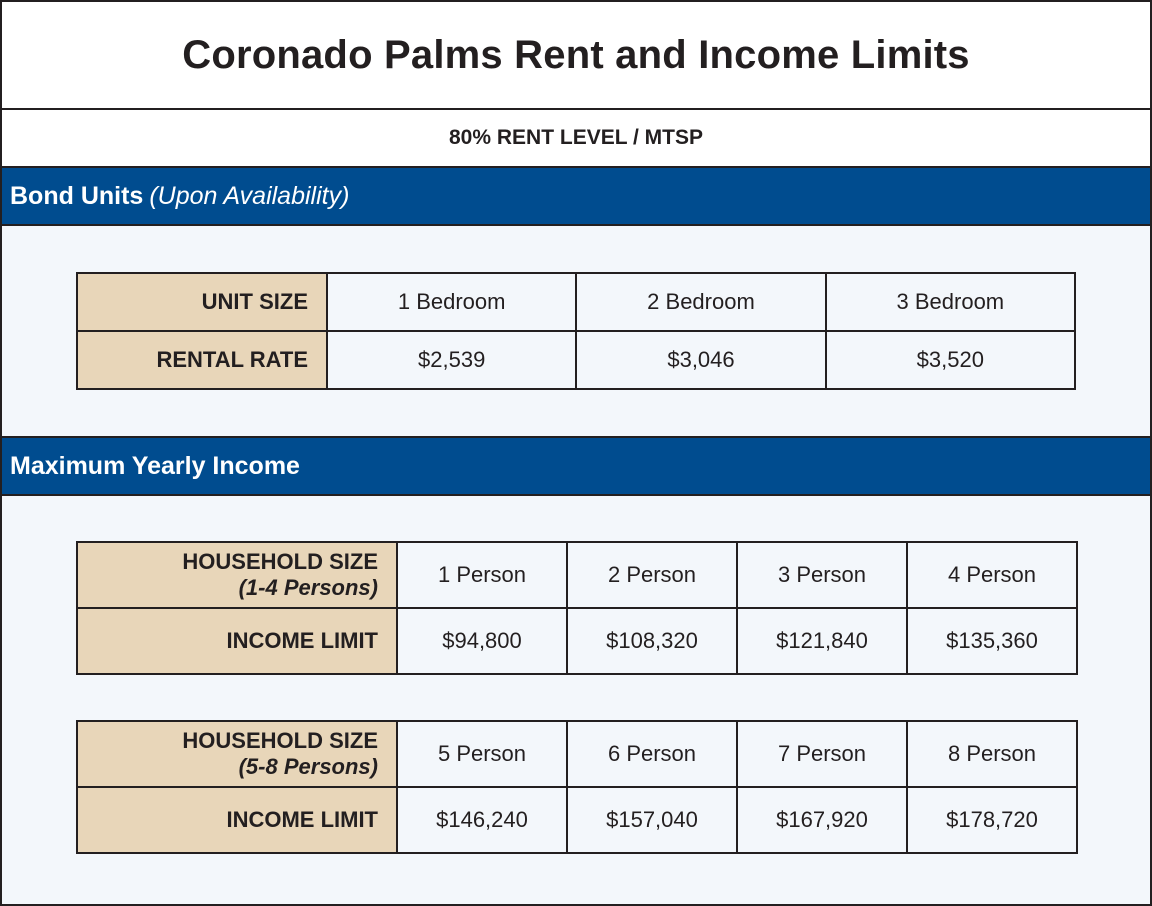  I want to click on table-row: UNIT SIZE 1 Bedroom 2 Bedroom 3 Bedroom, so click(576, 302).